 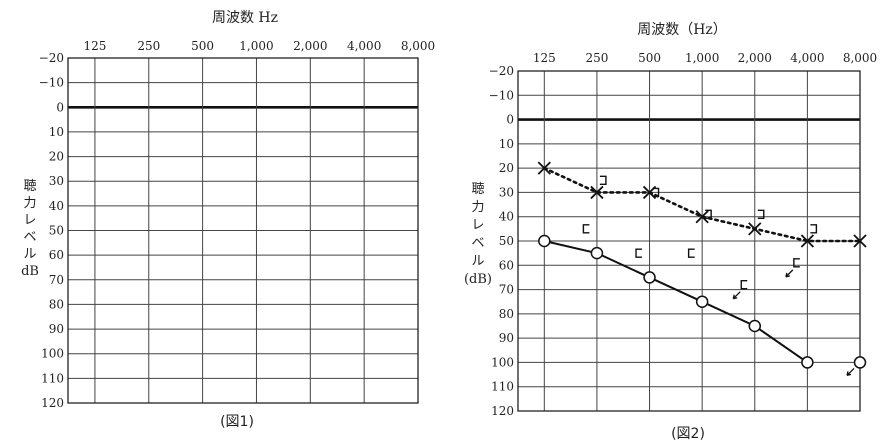 What do you see at coordinates (807, 58) in the screenshot?
I see `chart2-x-tick-label: 4,000` at bounding box center [807, 58].